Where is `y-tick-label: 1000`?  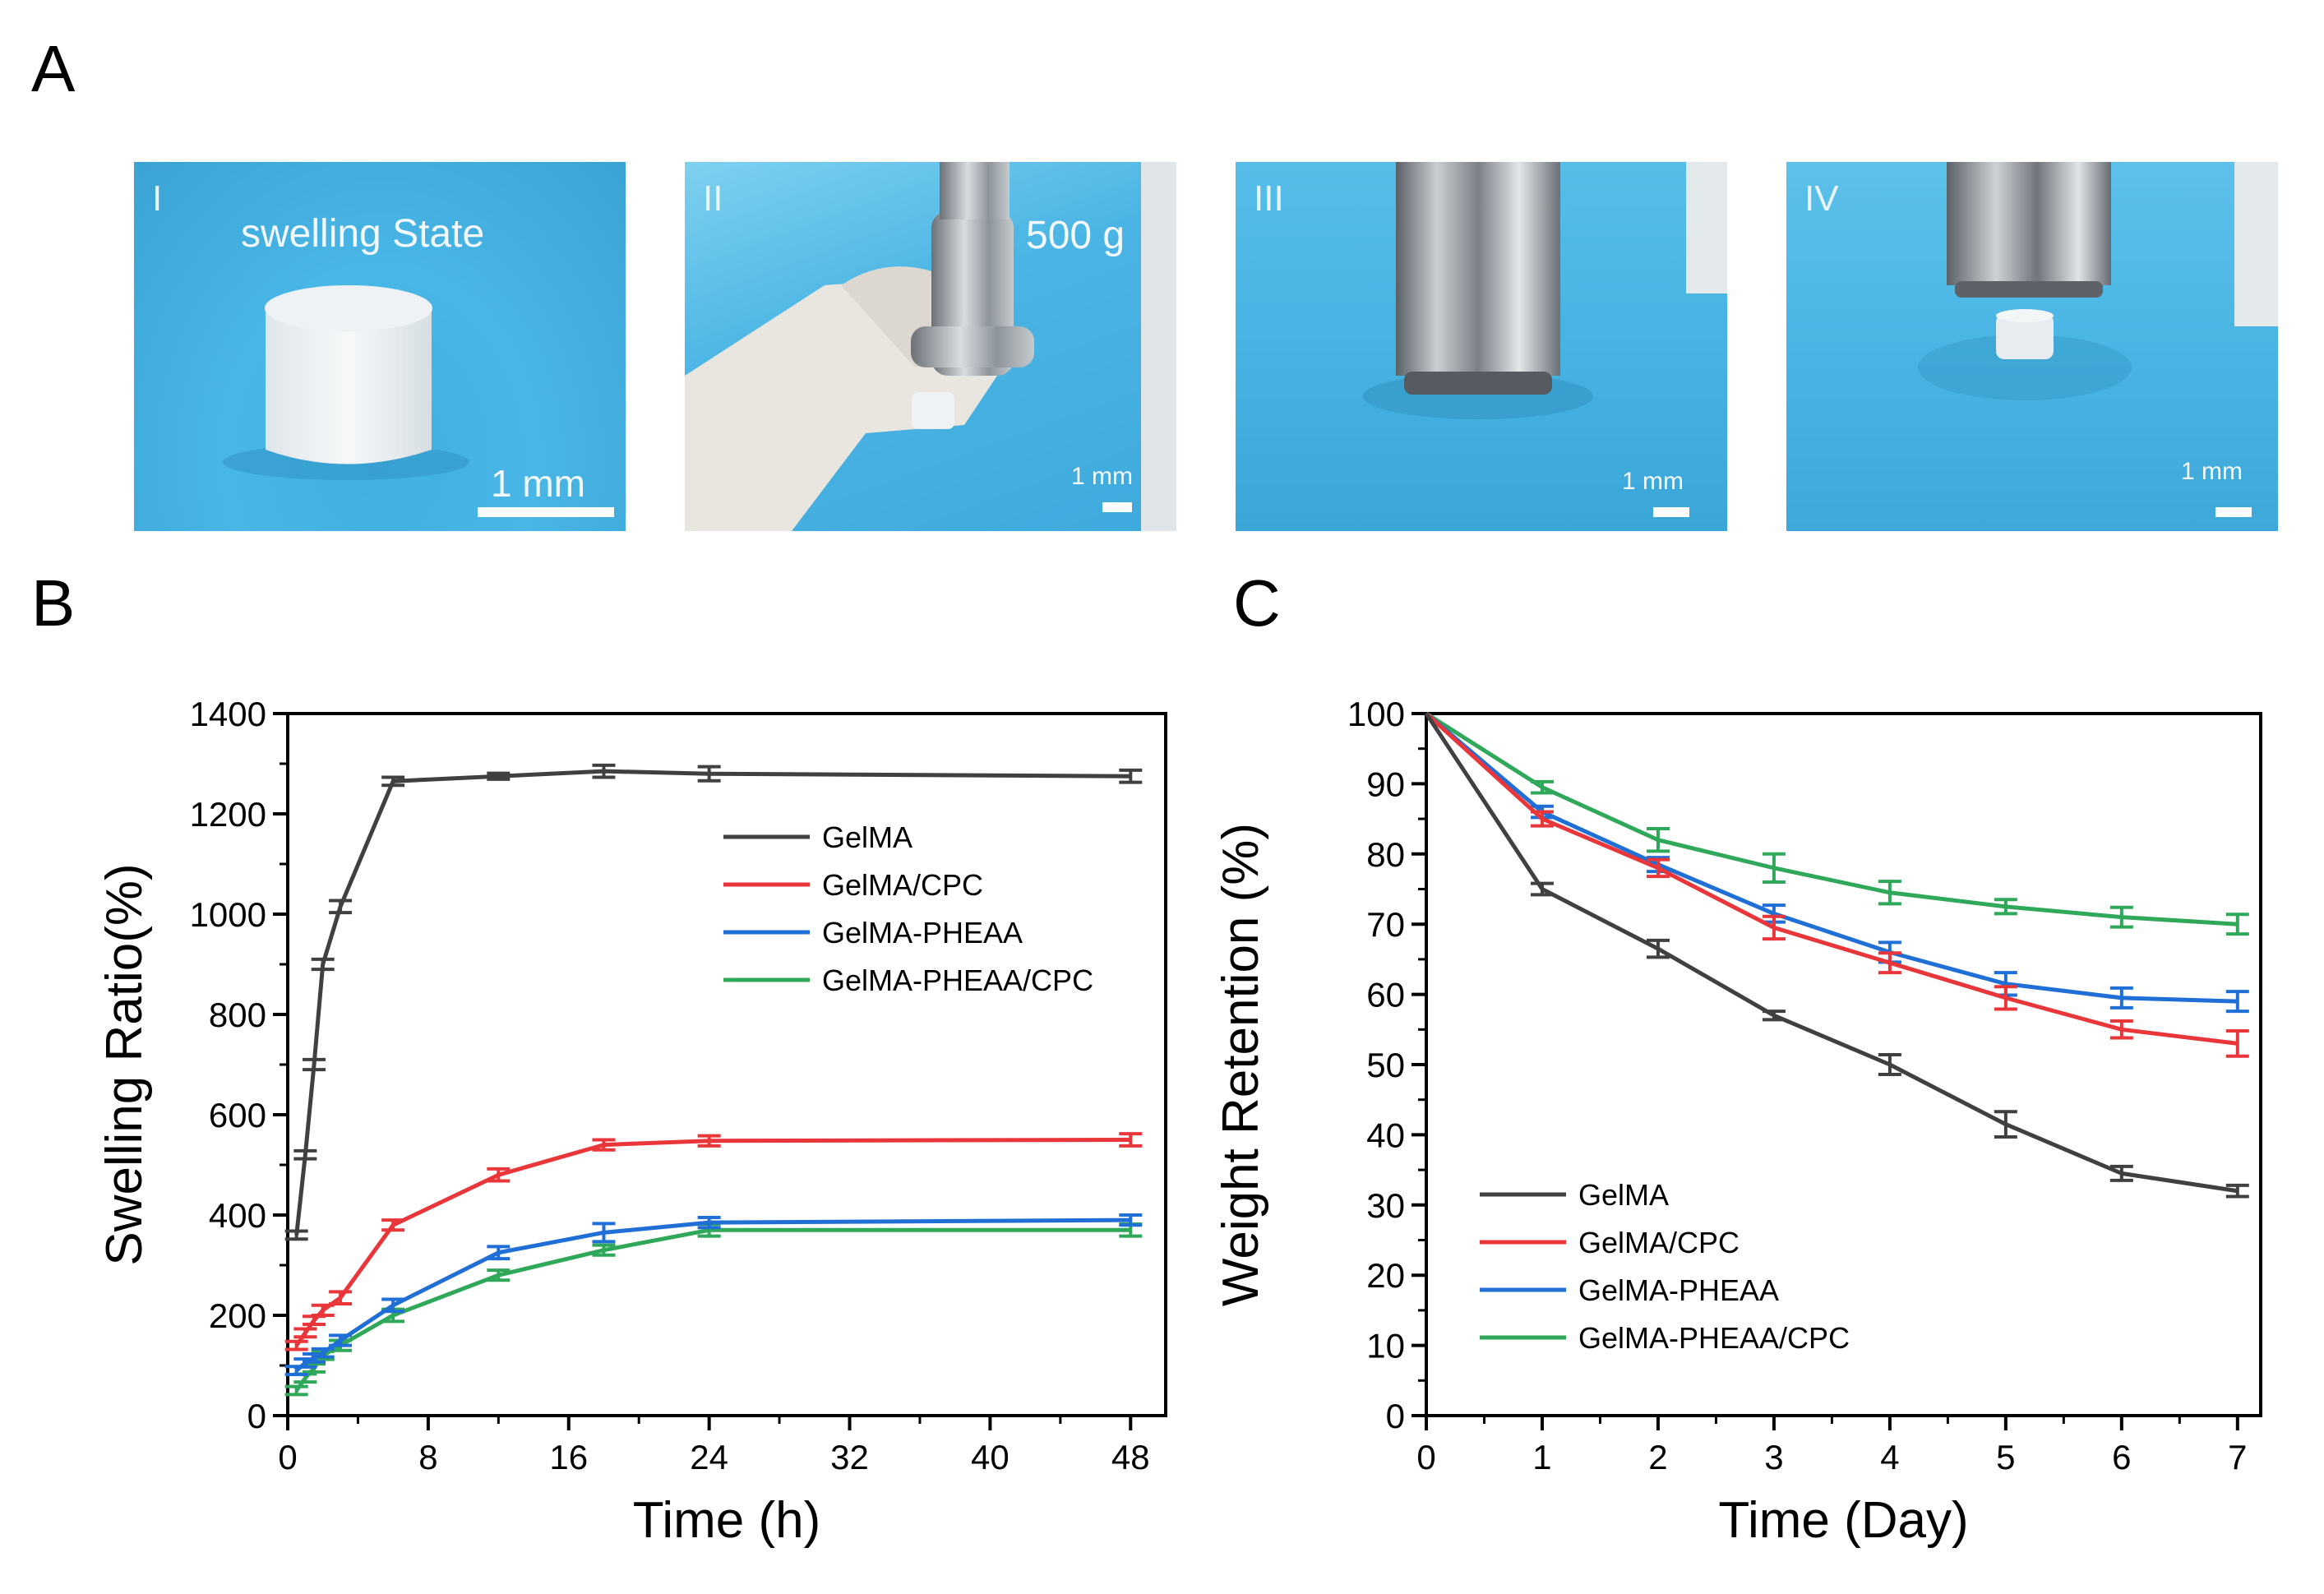 y-tick-label: 1000 is located at coordinates (228, 915).